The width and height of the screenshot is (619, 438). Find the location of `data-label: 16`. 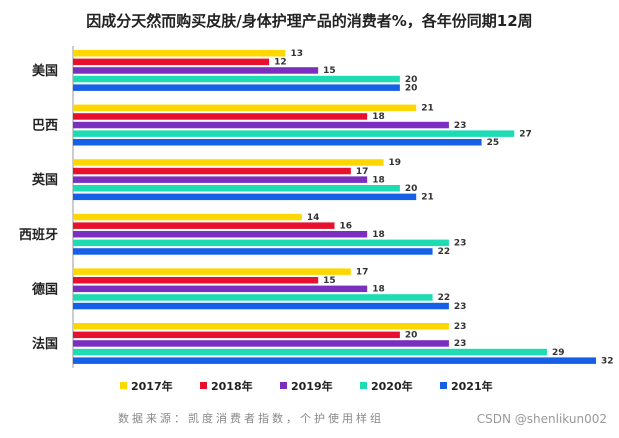

data-label: 16 is located at coordinates (346, 226).